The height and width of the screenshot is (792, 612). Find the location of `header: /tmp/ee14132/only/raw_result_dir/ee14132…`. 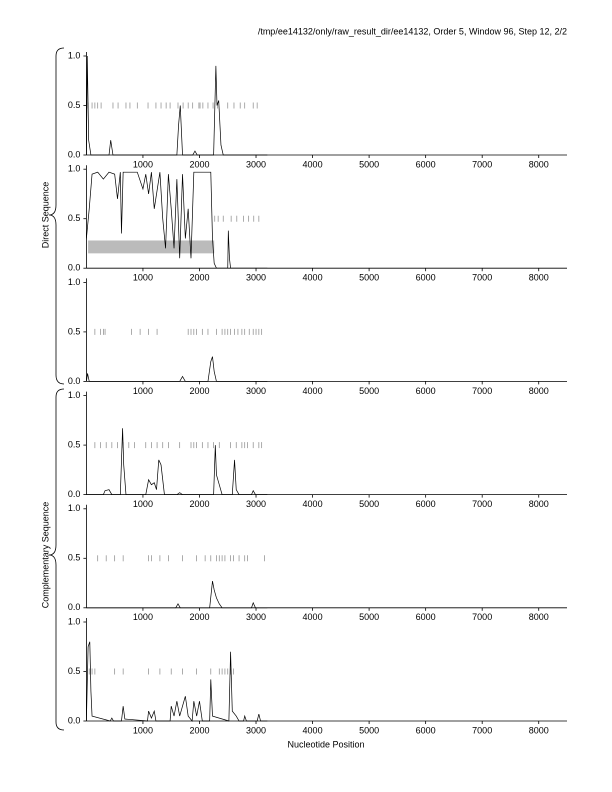

header: /tmp/ee14132/only/raw_result_dir/ee14132… is located at coordinates (412, 31).